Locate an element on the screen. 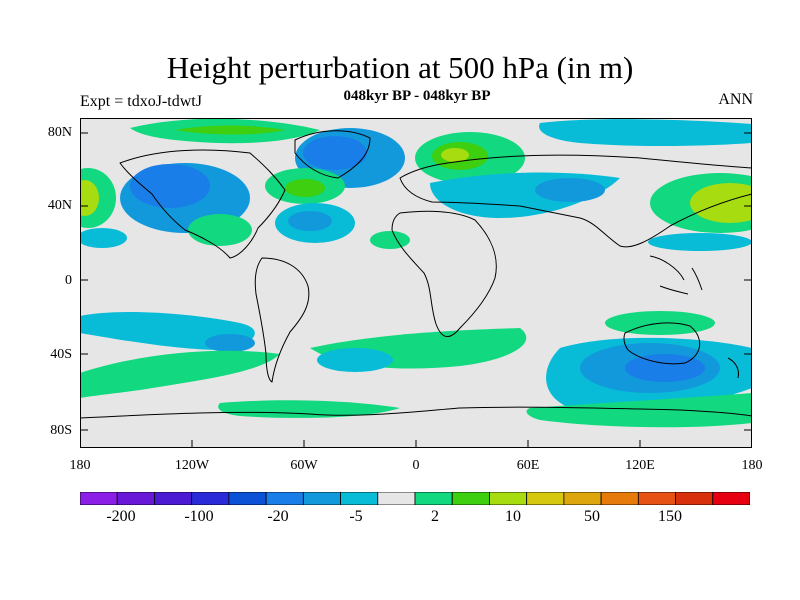  coast-eurasia is located at coordinates (575, 201).